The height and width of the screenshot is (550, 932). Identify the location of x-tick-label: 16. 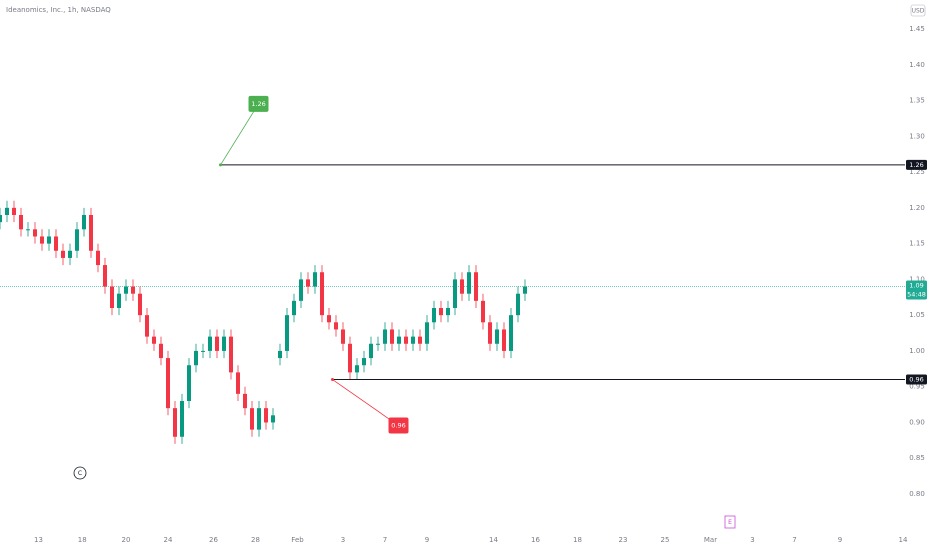
(535, 540).